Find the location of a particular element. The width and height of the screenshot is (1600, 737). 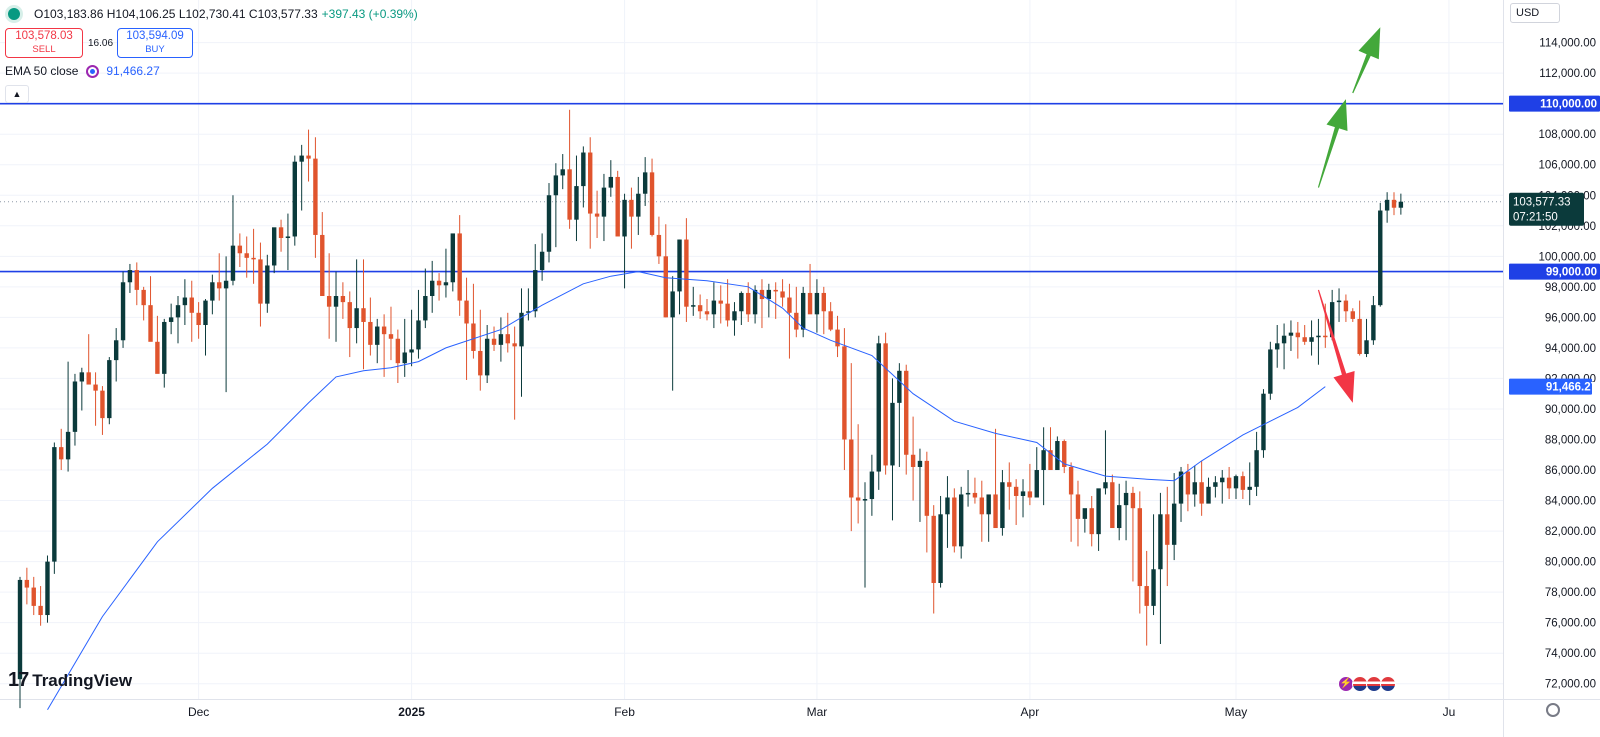

sell-label: SELL is located at coordinates (44, 49).